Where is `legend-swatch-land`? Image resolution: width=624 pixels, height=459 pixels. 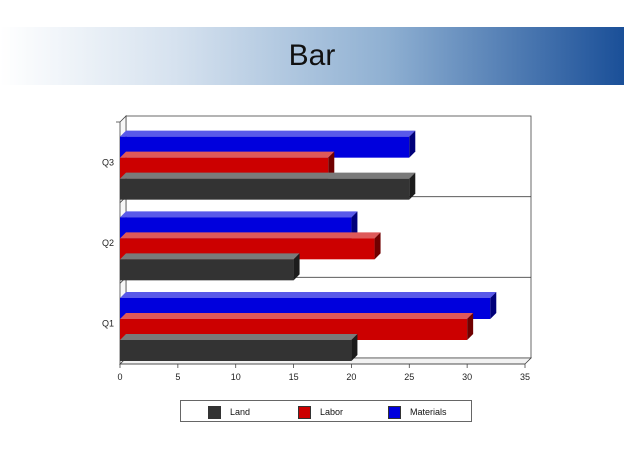 legend-swatch-land is located at coordinates (214, 412).